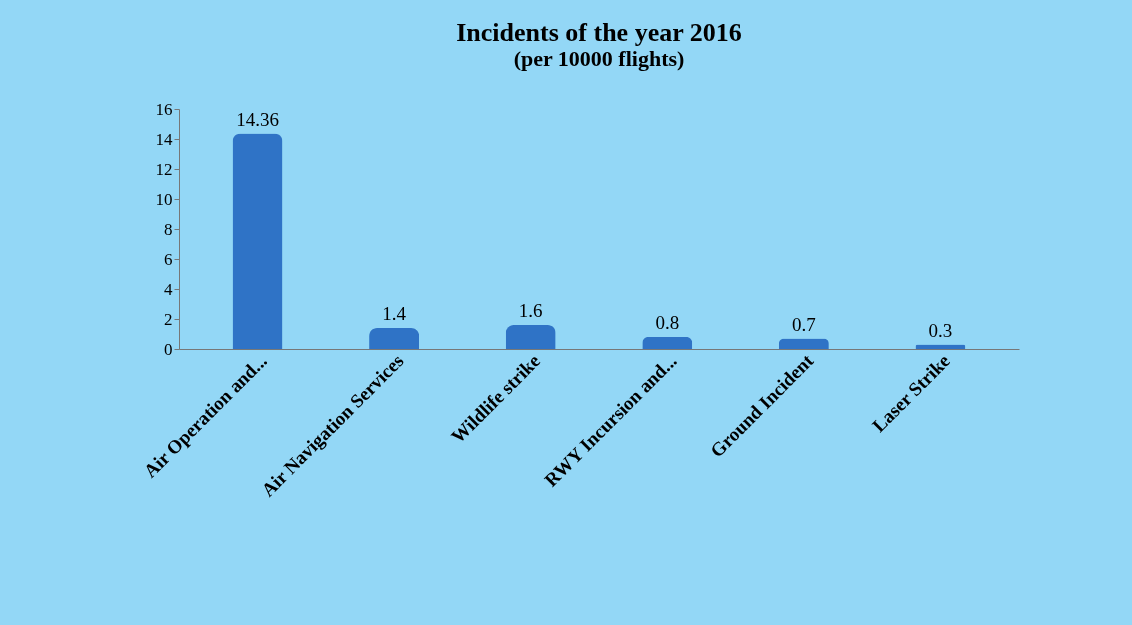 The image size is (1132, 625). Describe the element at coordinates (257, 119) in the screenshot. I see `data-label: 14.36` at that location.